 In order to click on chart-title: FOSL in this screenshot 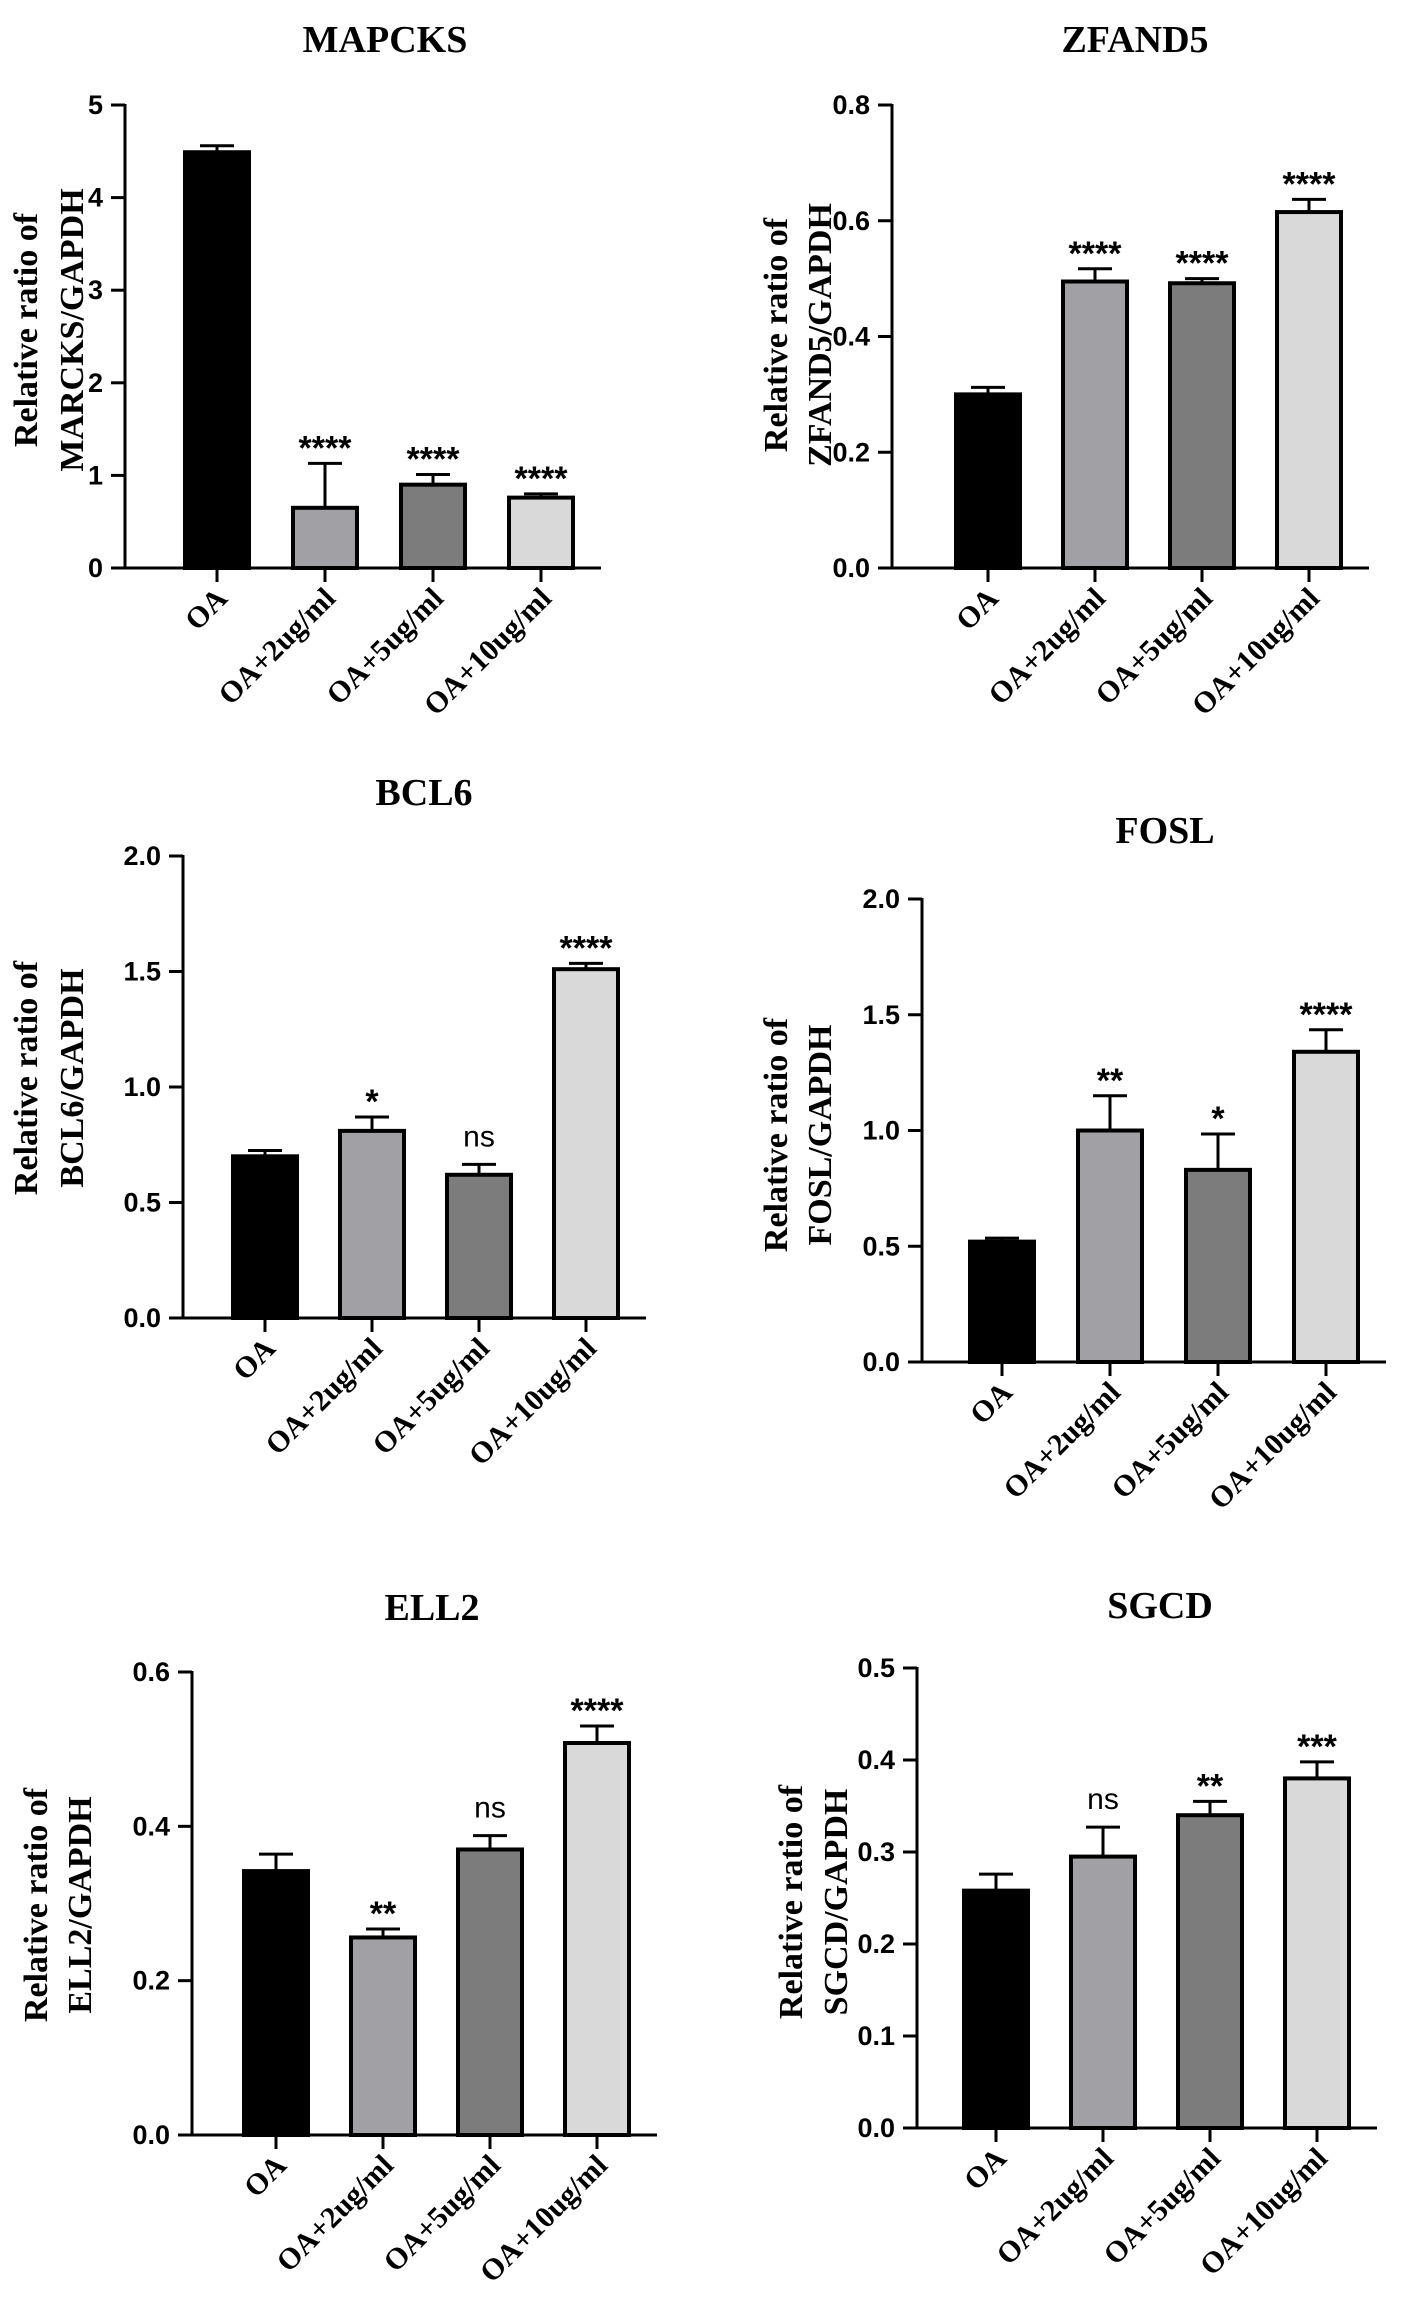, I will do `click(1164, 831)`.